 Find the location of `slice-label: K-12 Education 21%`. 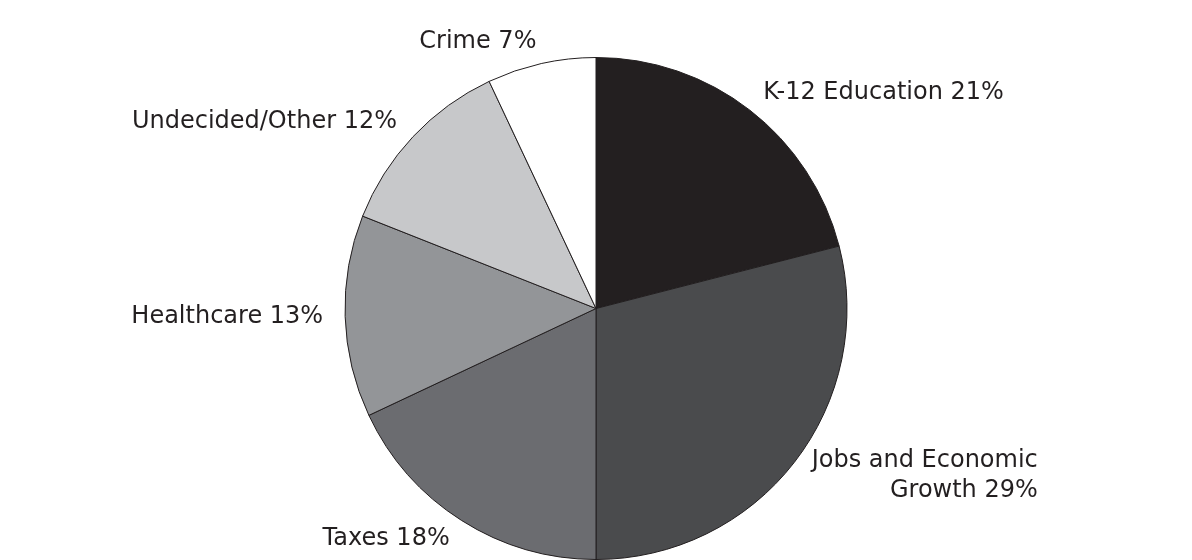

slice-label: K-12 Education 21% is located at coordinates (883, 91).